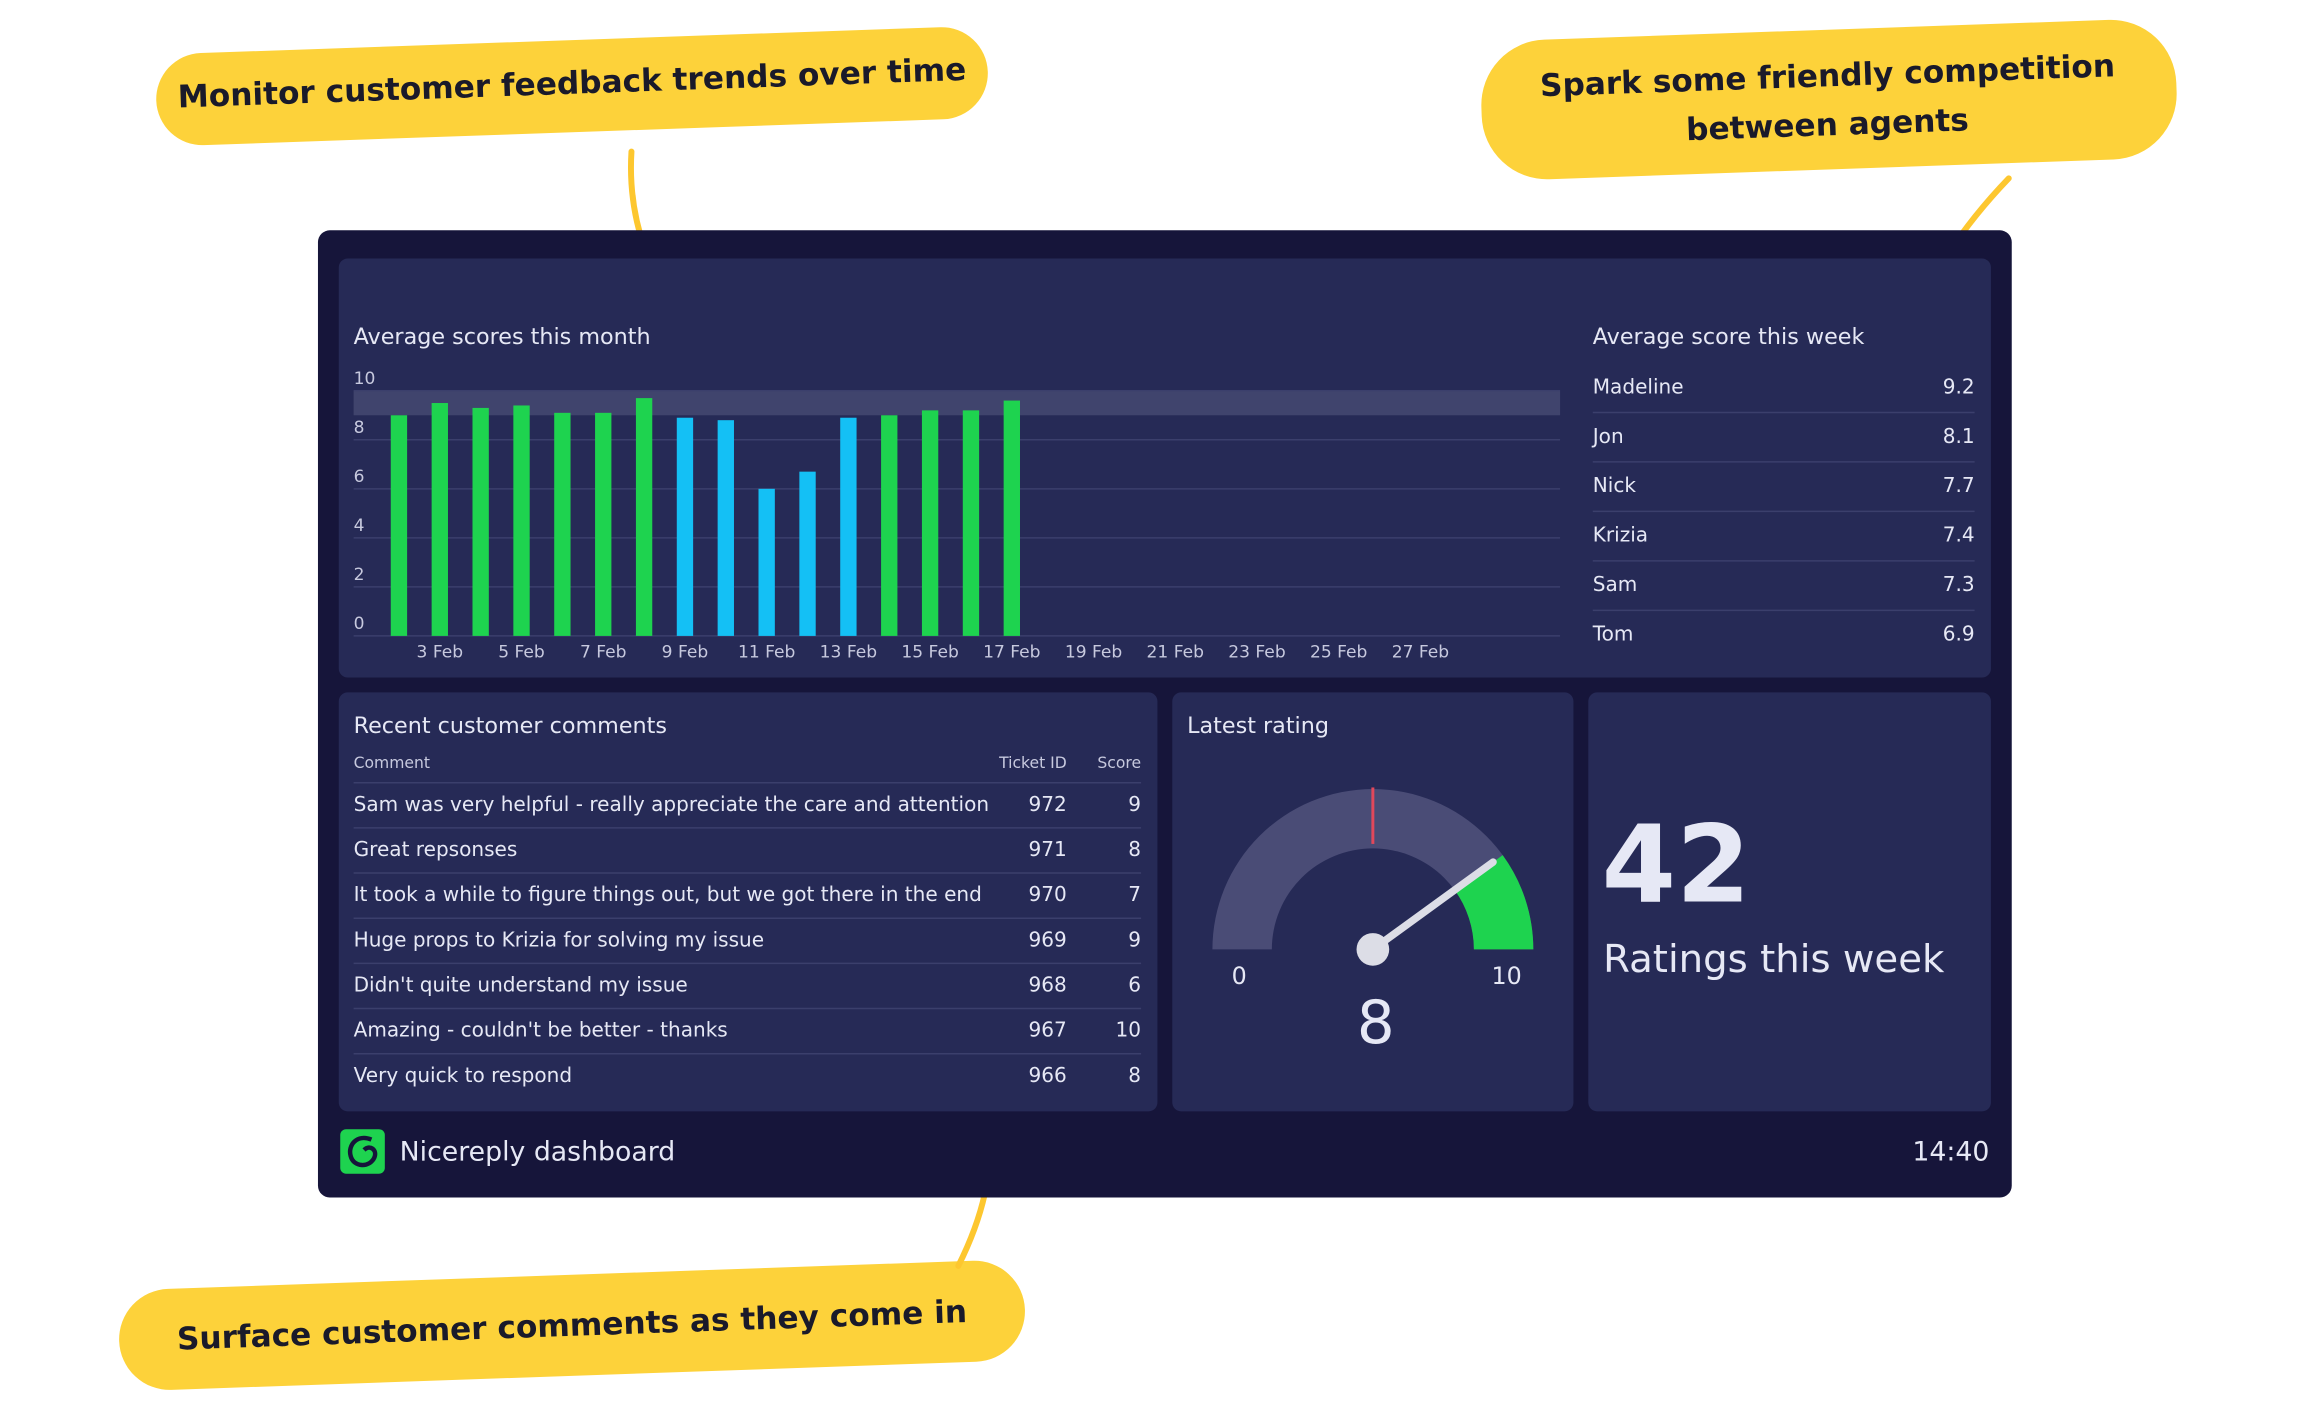 The height and width of the screenshot is (1410, 2300). What do you see at coordinates (1615, 584) in the screenshot?
I see `agent-name: Sam` at bounding box center [1615, 584].